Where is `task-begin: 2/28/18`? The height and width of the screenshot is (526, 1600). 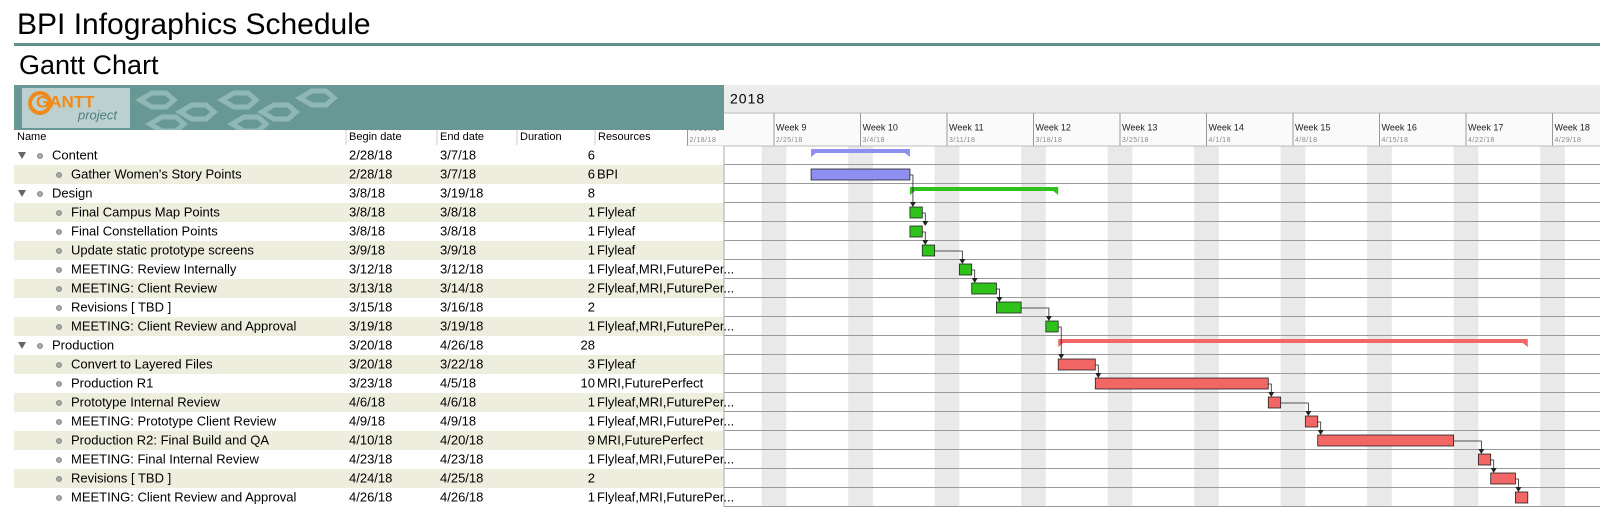
task-begin: 2/28/18 is located at coordinates (370, 154).